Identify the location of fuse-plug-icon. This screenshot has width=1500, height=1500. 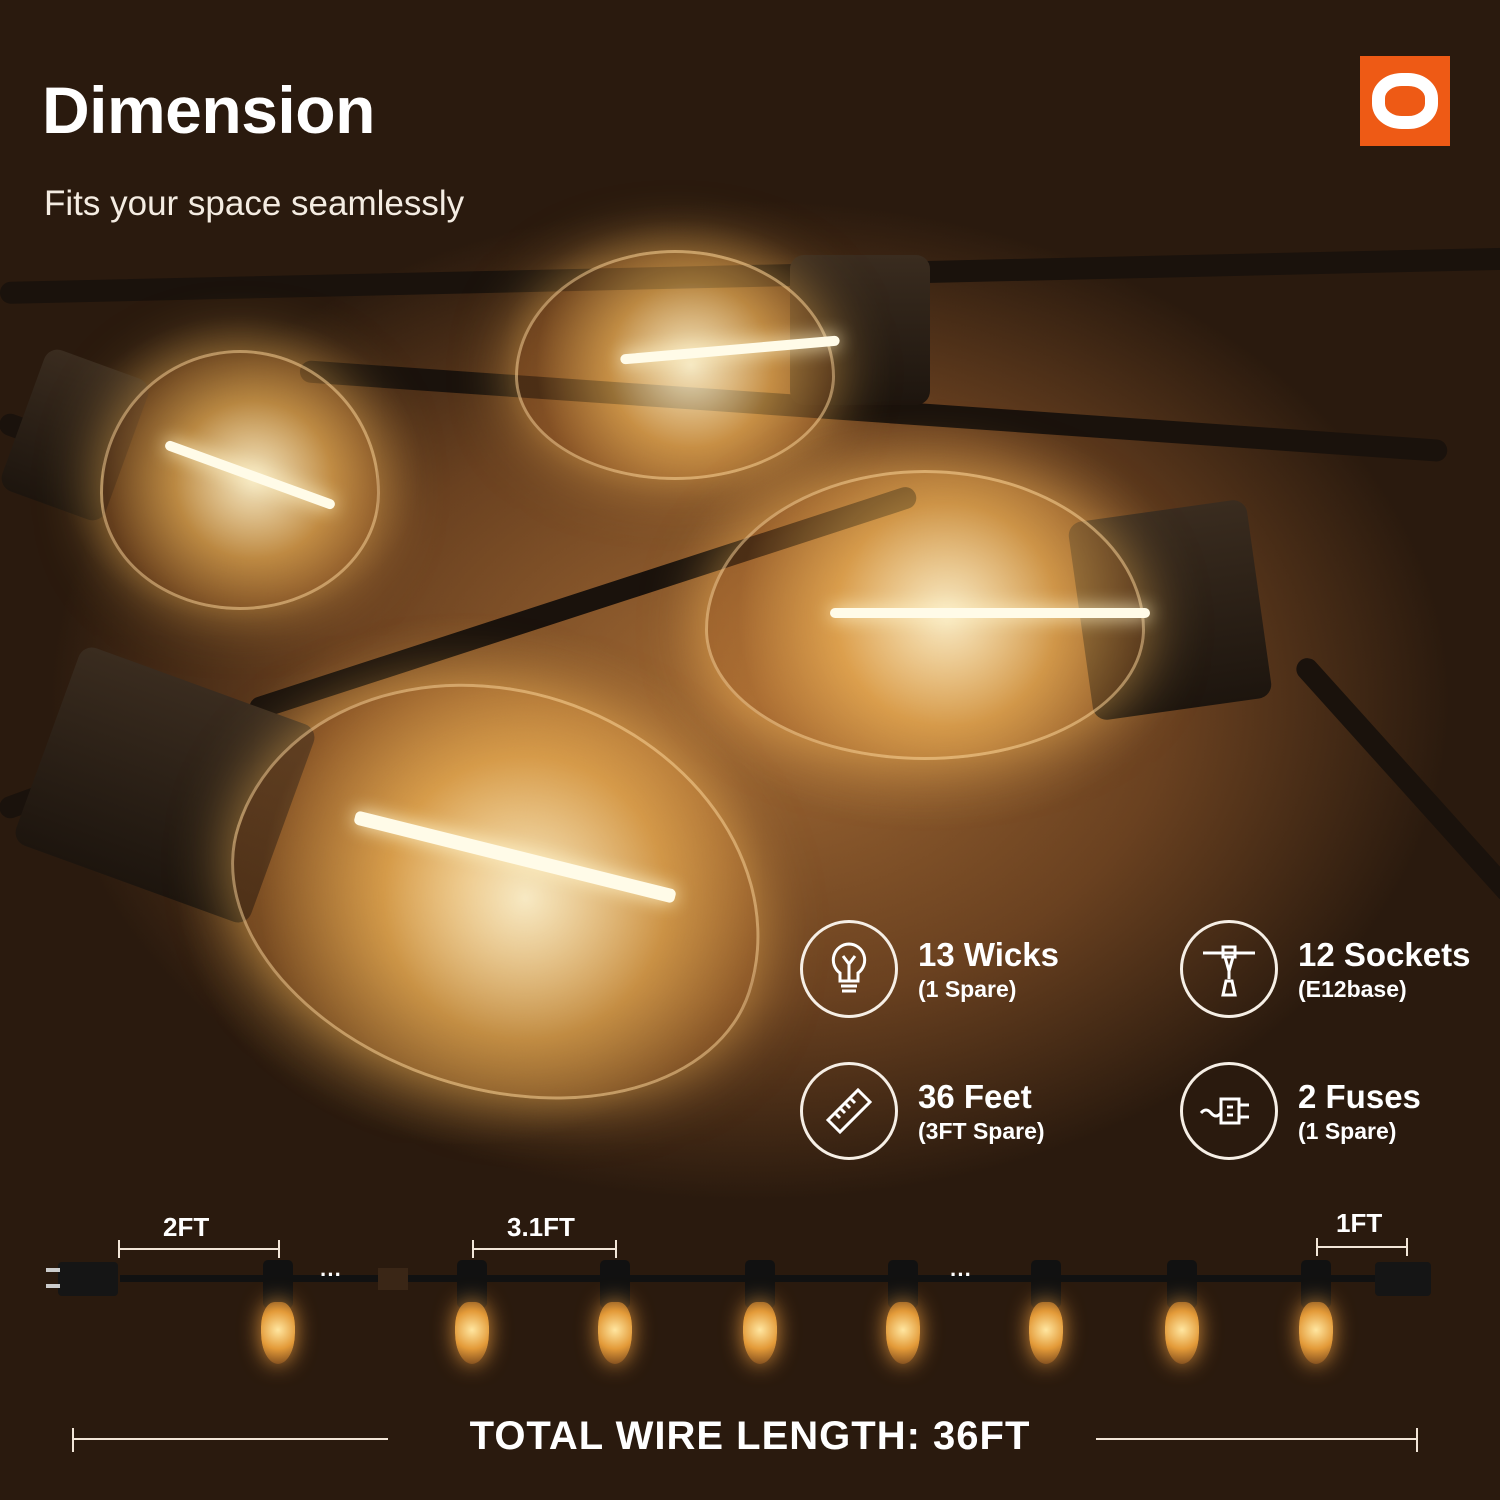
(1229, 1111).